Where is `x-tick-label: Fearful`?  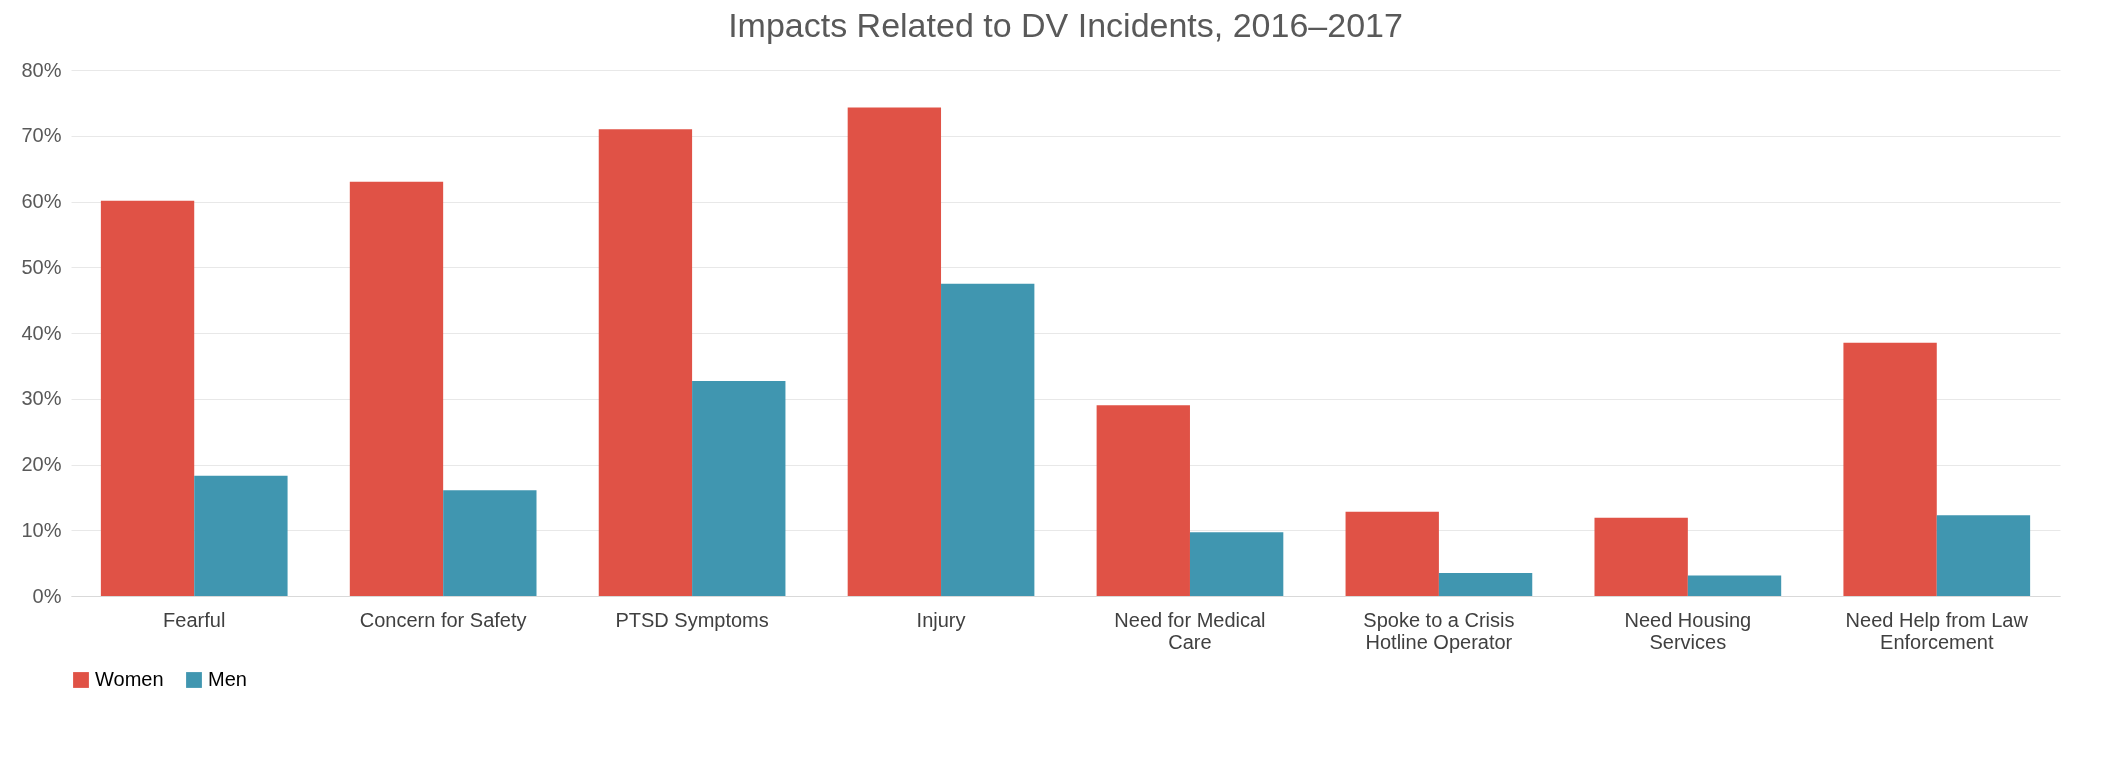
x-tick-label: Fearful is located at coordinates (194, 619).